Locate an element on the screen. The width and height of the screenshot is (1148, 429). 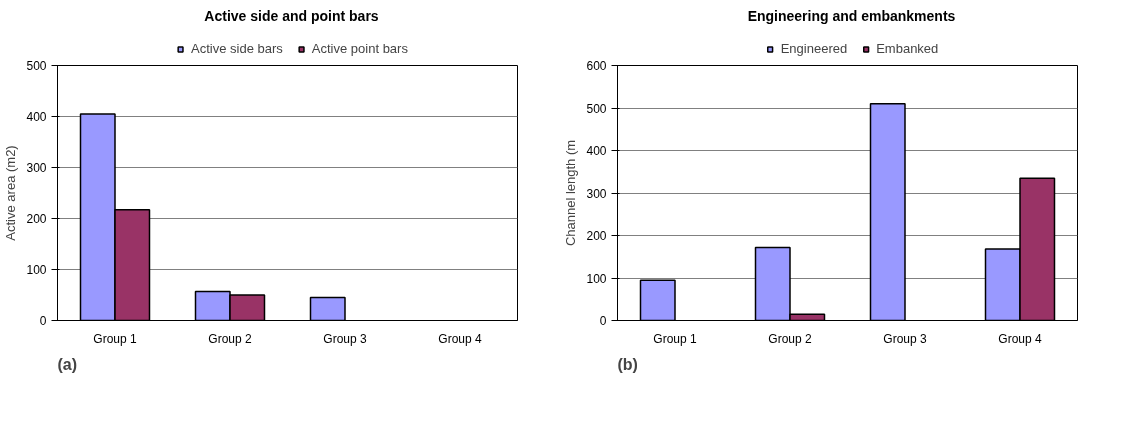
text: (a) is located at coordinates (67, 364).